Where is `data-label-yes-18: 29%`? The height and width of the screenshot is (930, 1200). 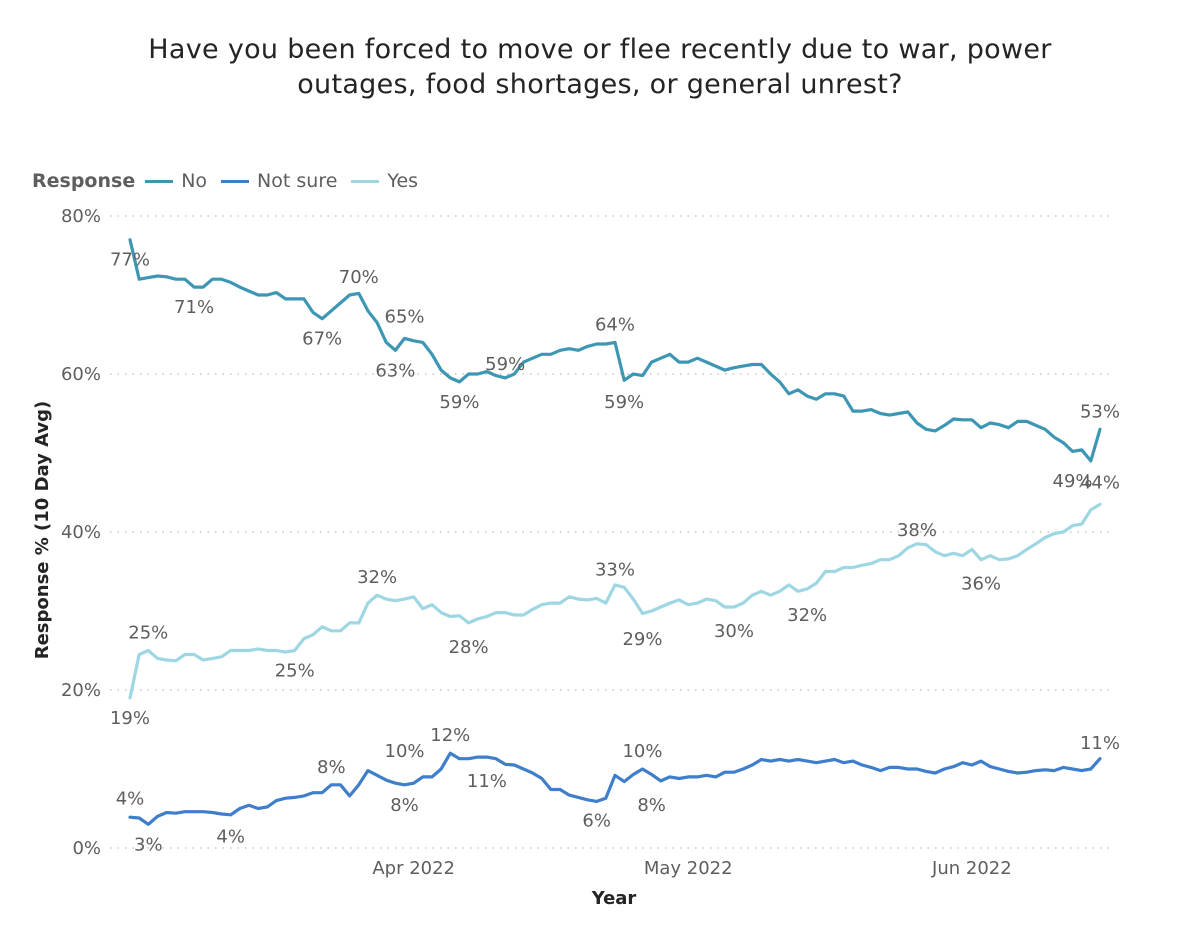
data-label-yes-18: 29% is located at coordinates (642, 639).